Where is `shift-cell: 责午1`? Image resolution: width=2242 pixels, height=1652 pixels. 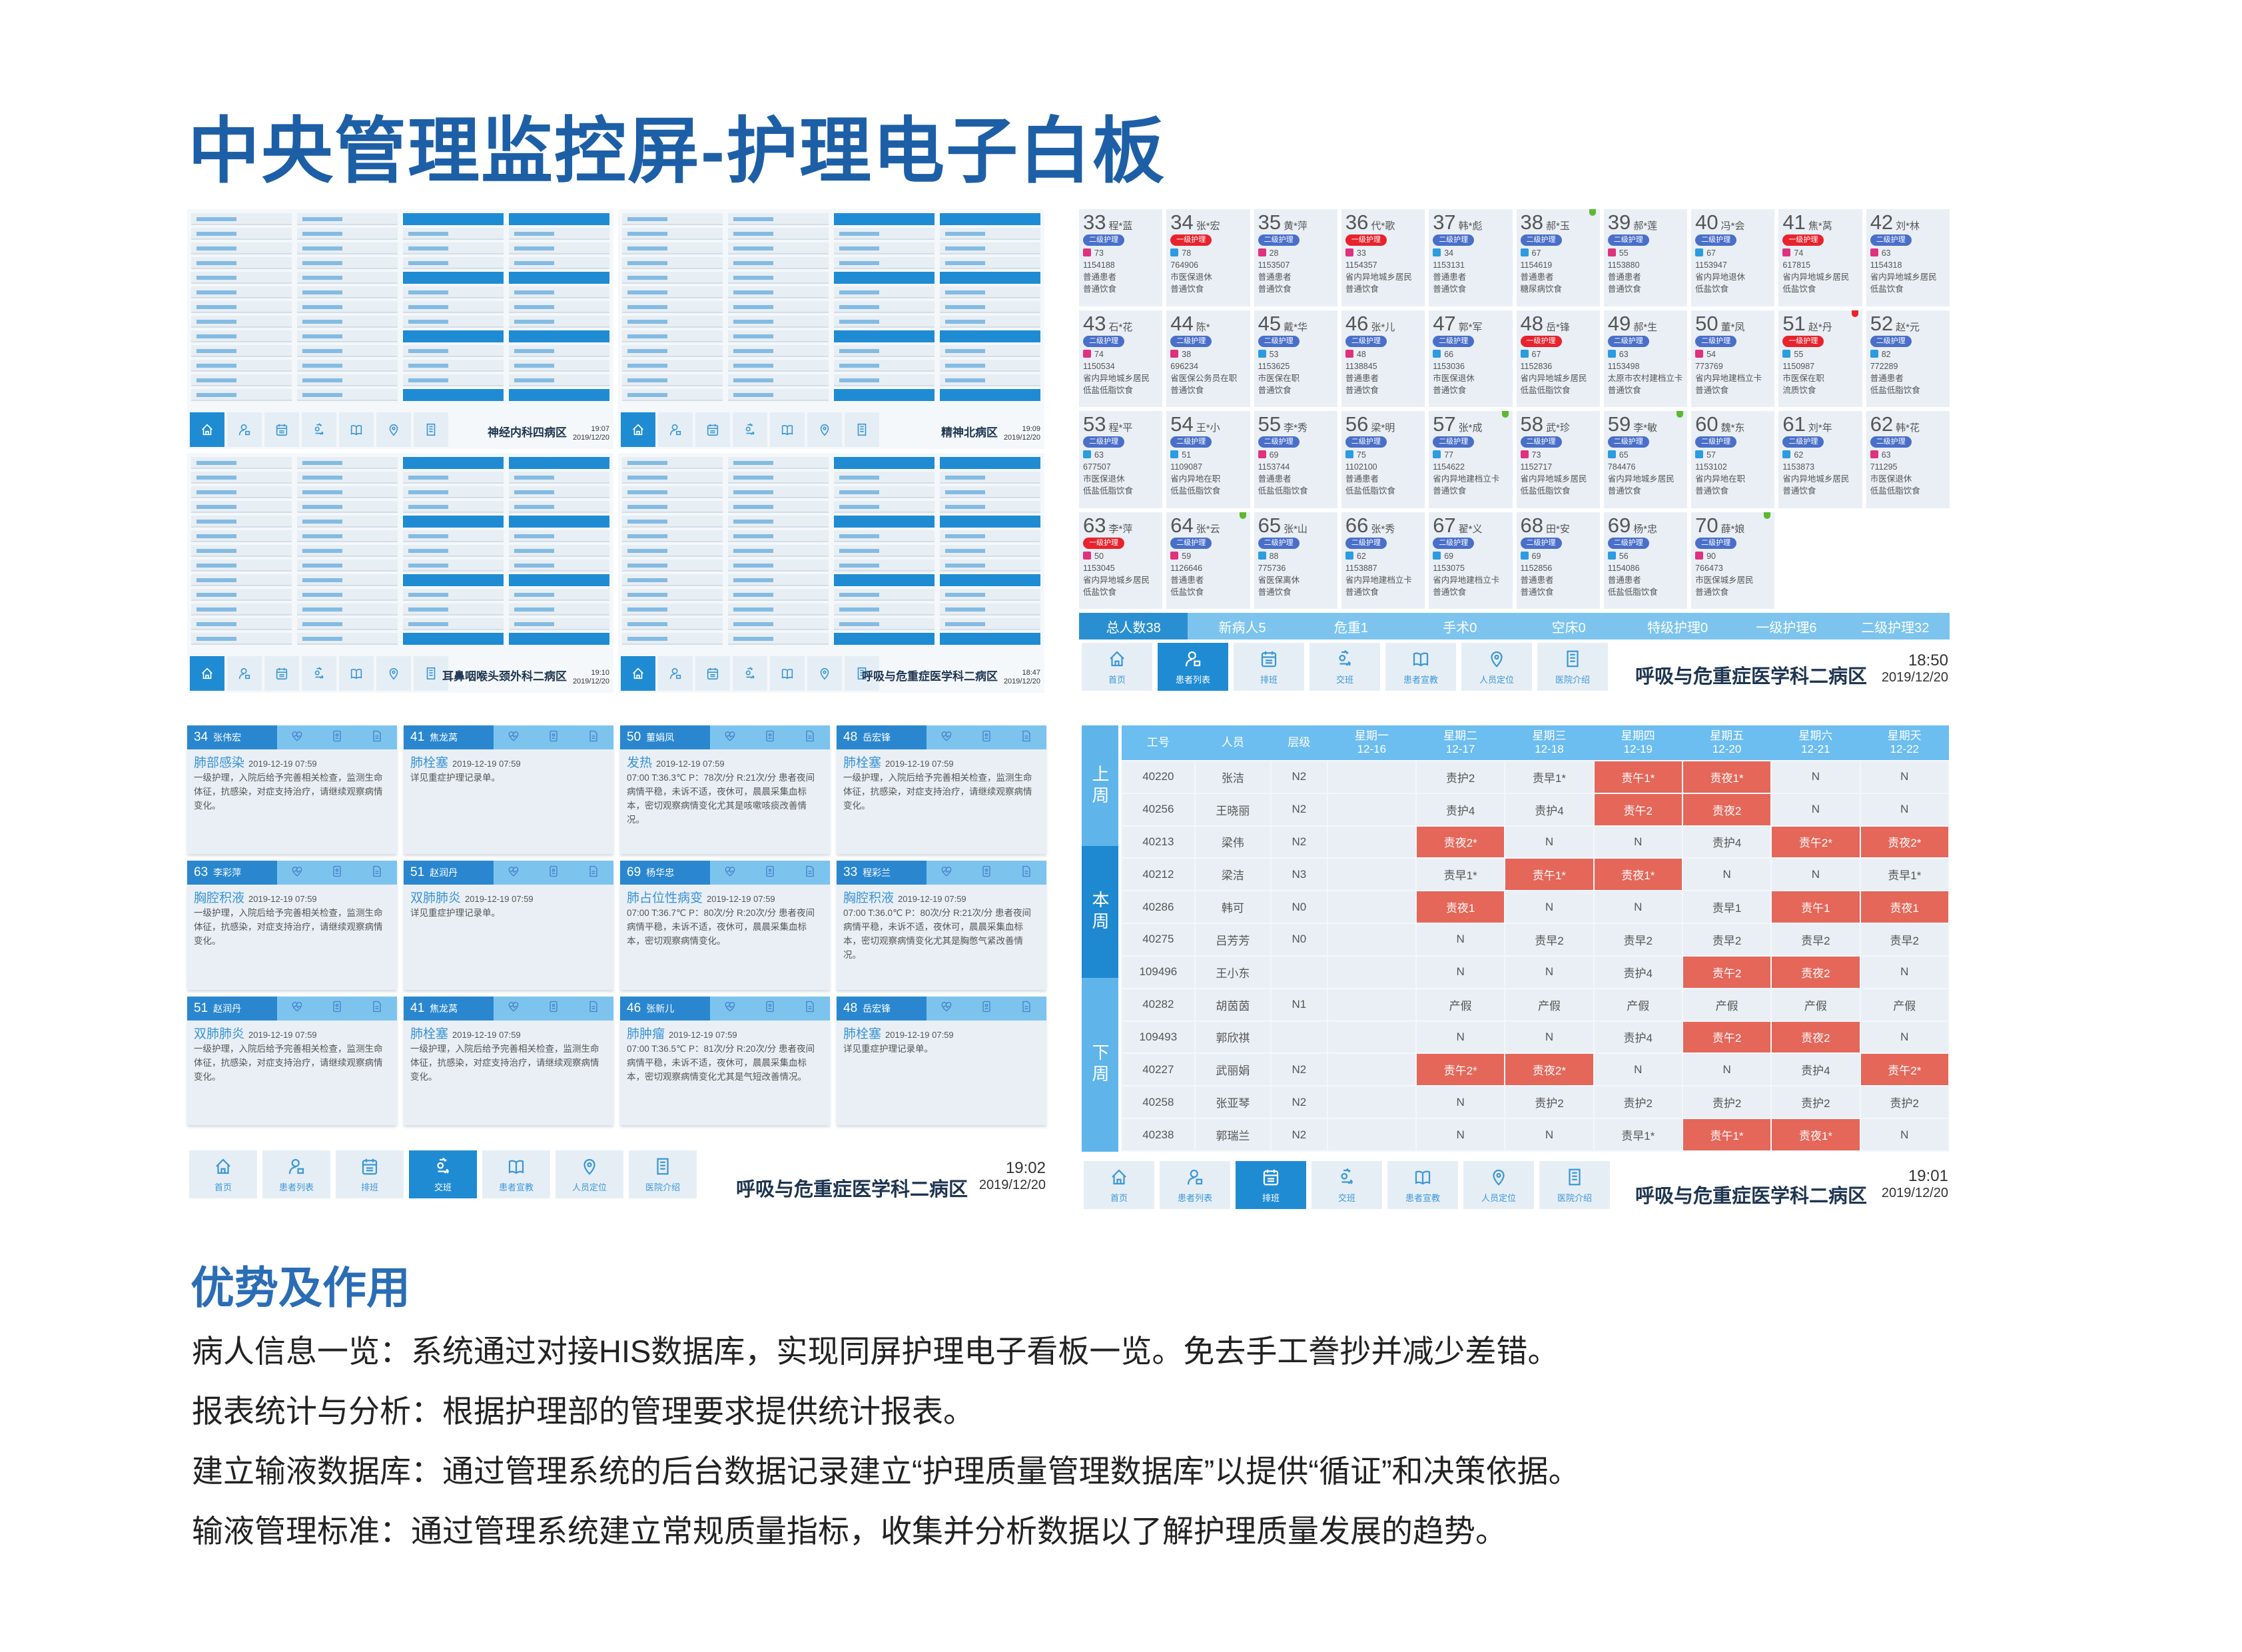
shift-cell: 责午1 is located at coordinates (1815, 907).